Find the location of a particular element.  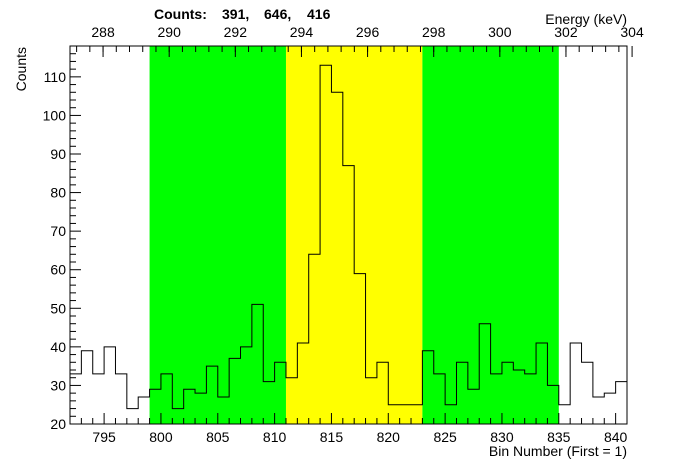

energy-tick-label: 292 is located at coordinates (236, 32).